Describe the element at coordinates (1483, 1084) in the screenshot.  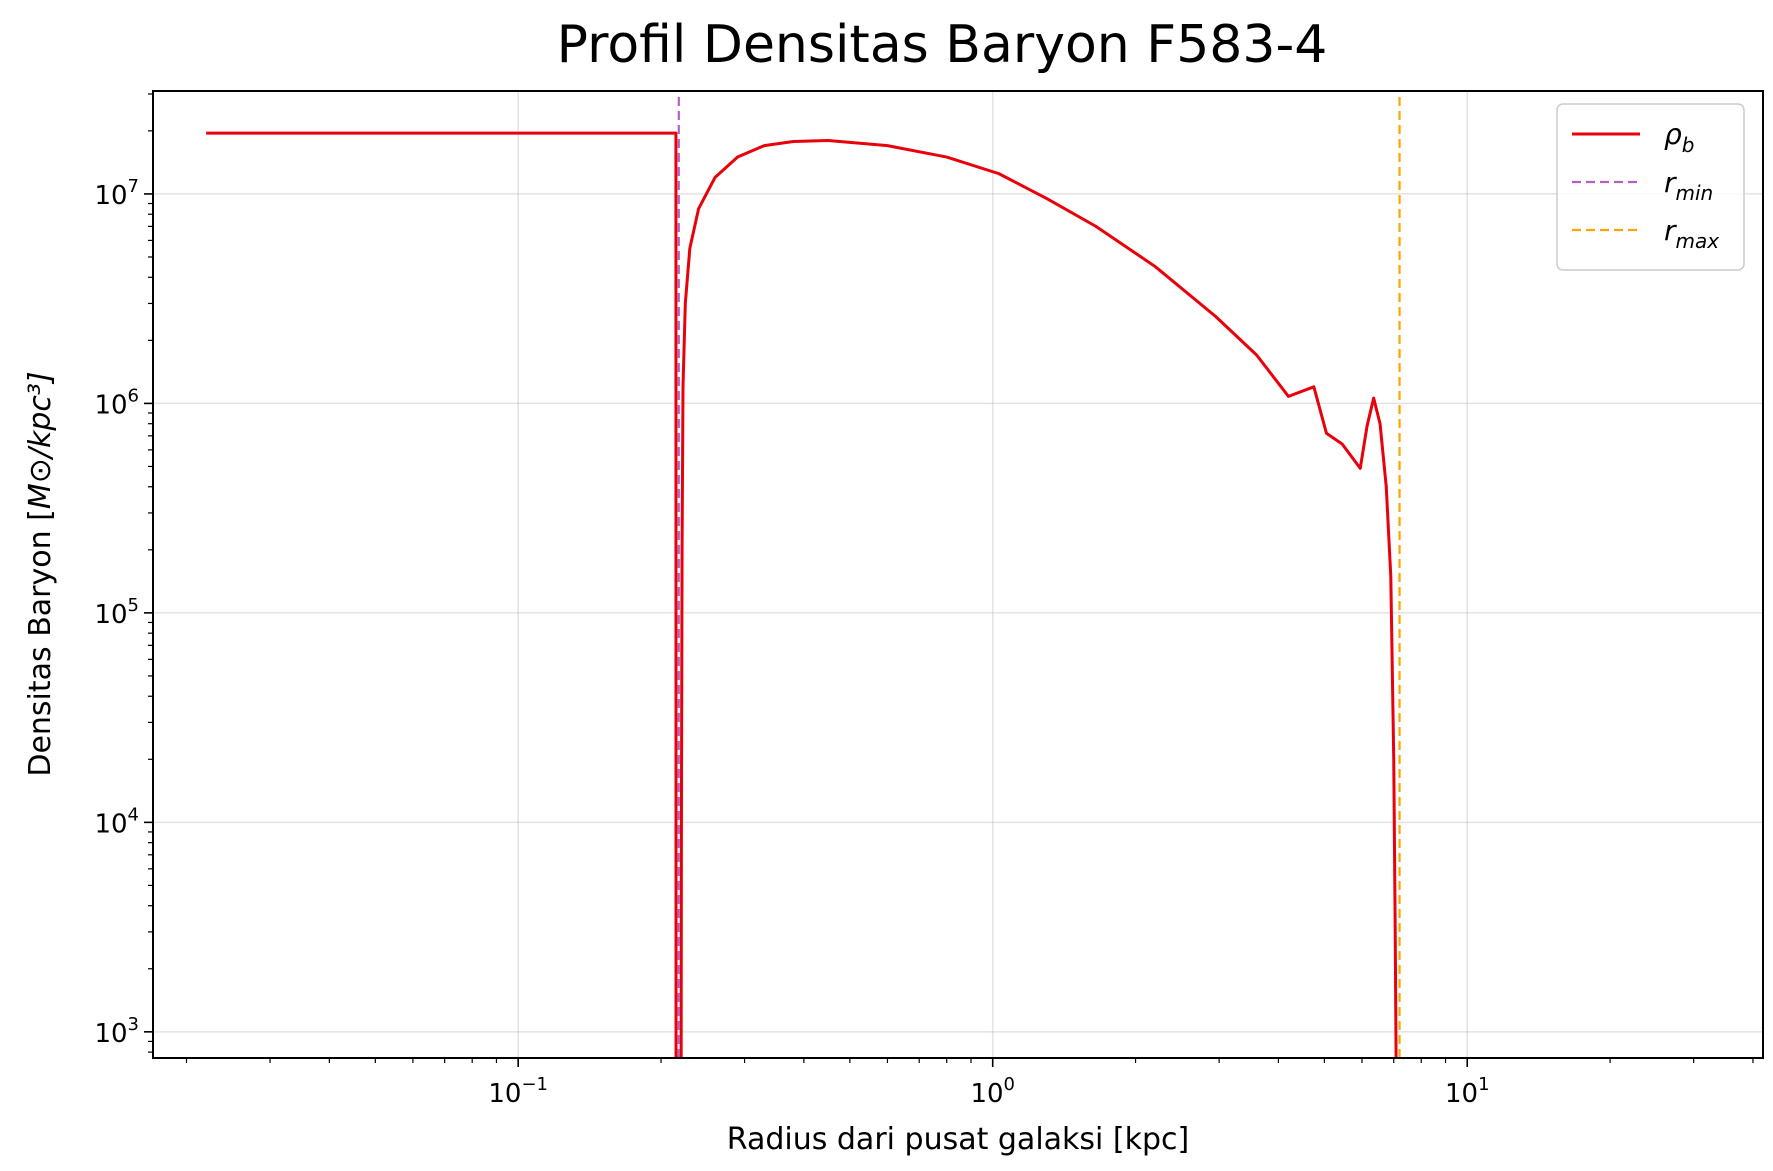
I see `x-tick-exponent: 1` at that location.